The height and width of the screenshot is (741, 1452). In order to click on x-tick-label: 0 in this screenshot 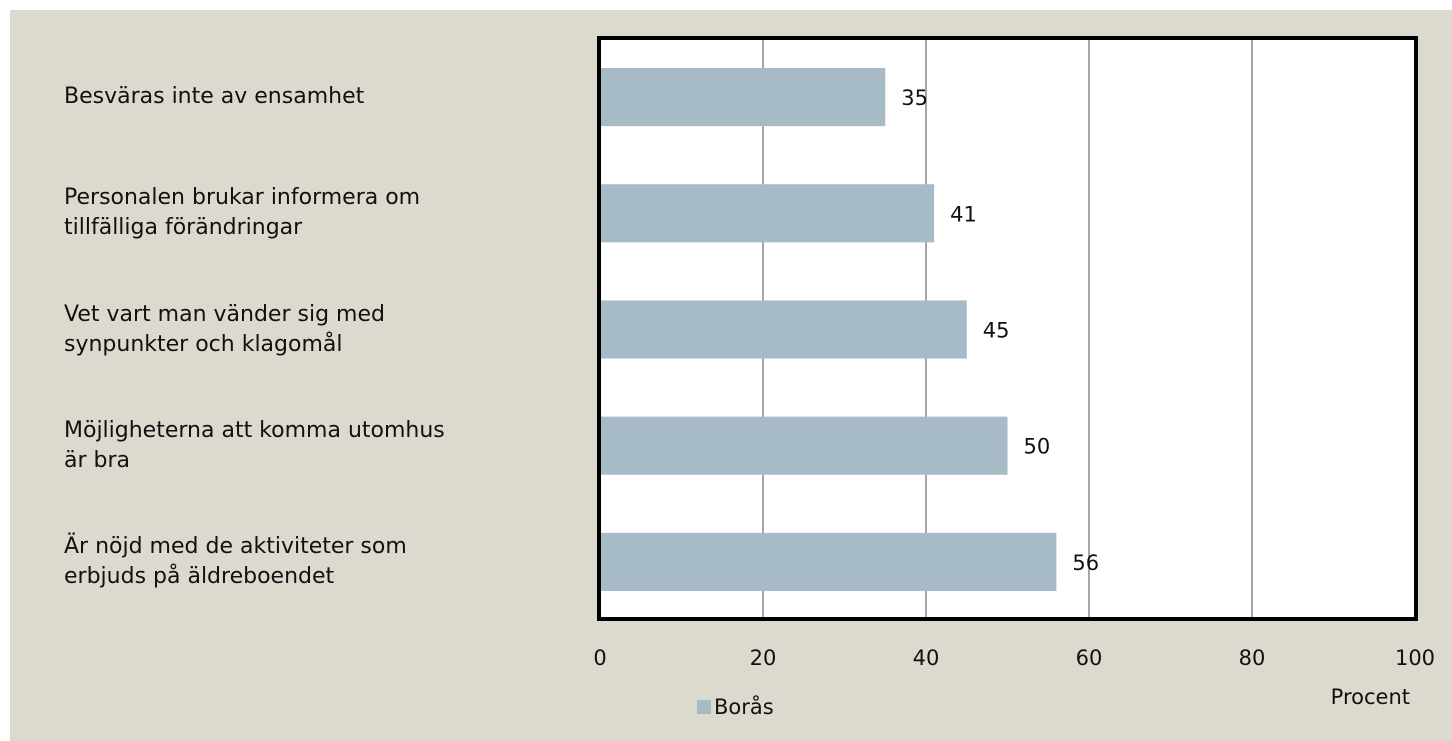, I will do `click(599, 658)`.